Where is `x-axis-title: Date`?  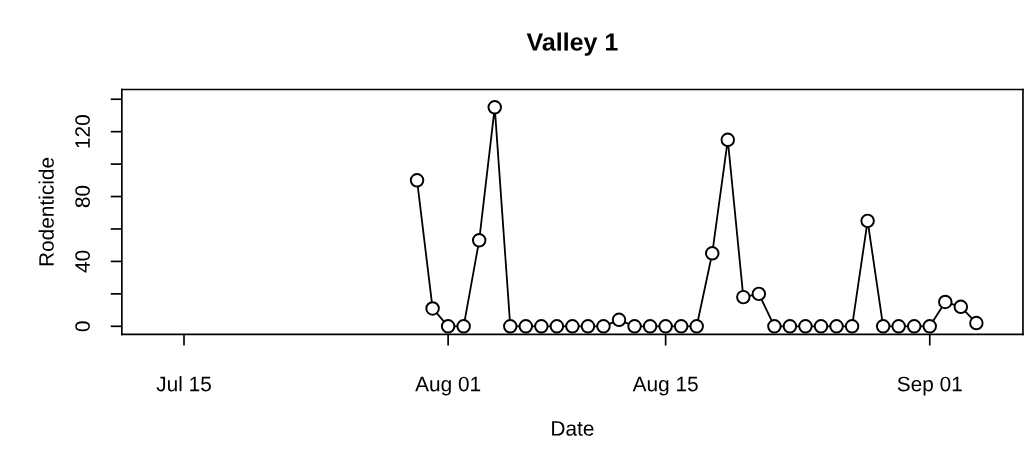
x-axis-title: Date is located at coordinates (573, 428).